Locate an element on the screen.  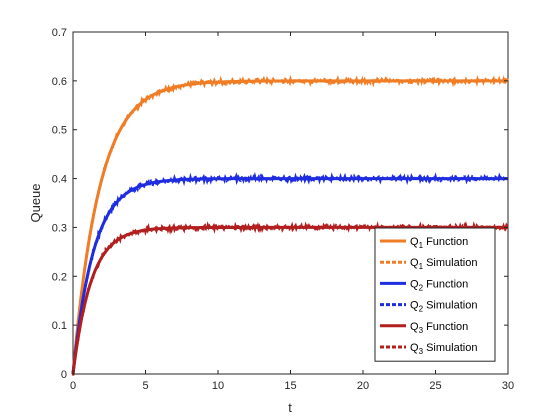
y-tick-label: 0.1 is located at coordinates (59, 326).